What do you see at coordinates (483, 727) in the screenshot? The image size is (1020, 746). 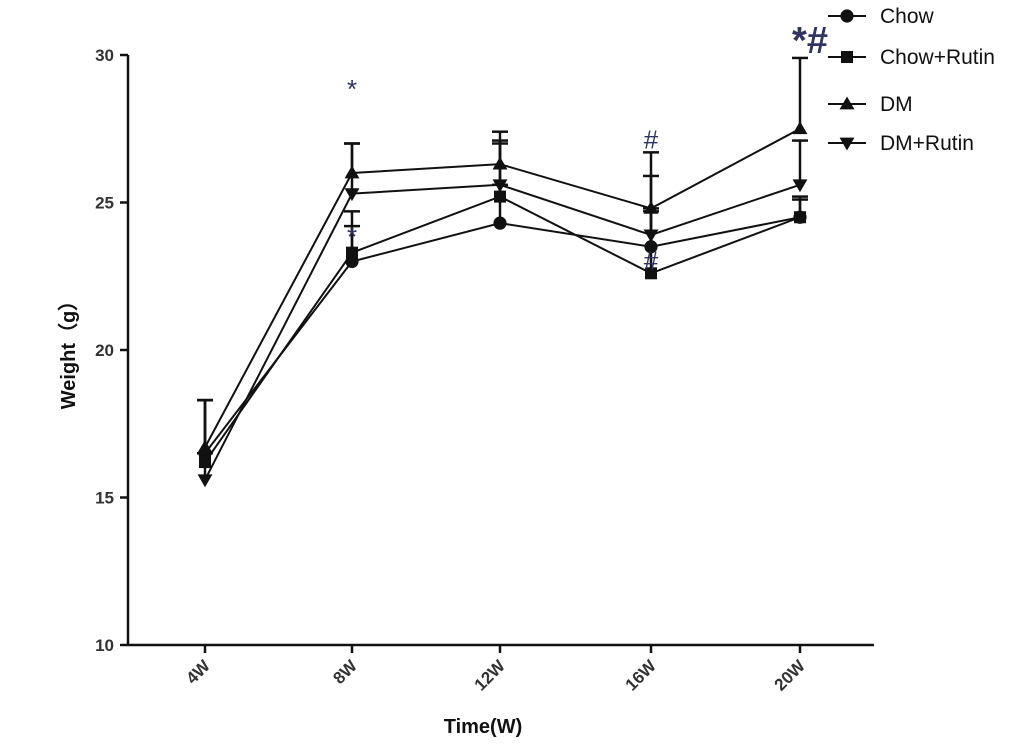 I see `x-axis-title: Time(W)` at bounding box center [483, 727].